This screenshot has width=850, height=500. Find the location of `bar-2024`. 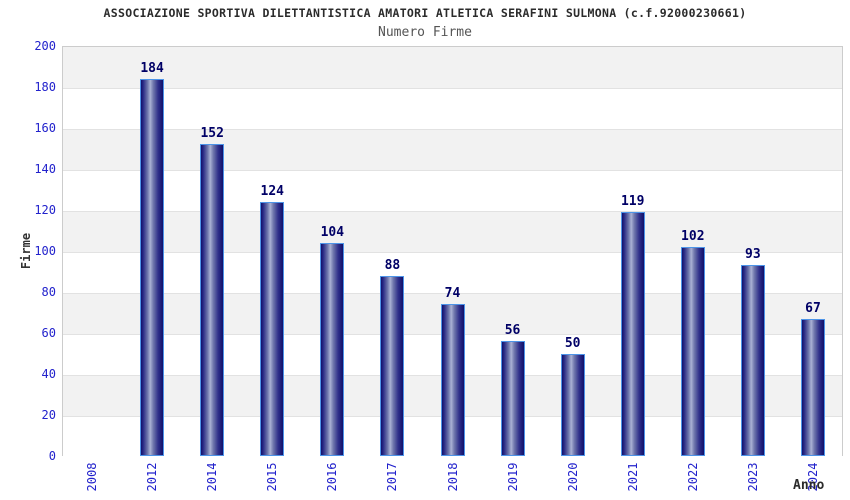

bar-2024 is located at coordinates (812, 387).